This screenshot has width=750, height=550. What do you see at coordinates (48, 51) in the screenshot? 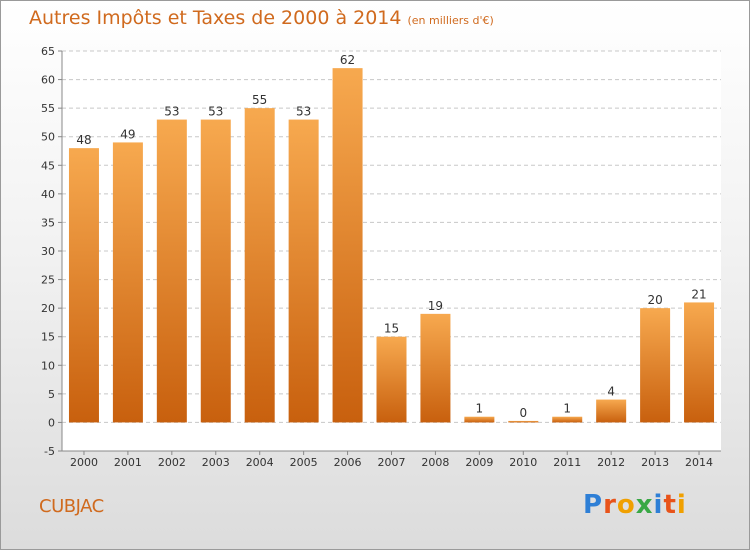
I see `y-tick-label: 65` at bounding box center [48, 51].